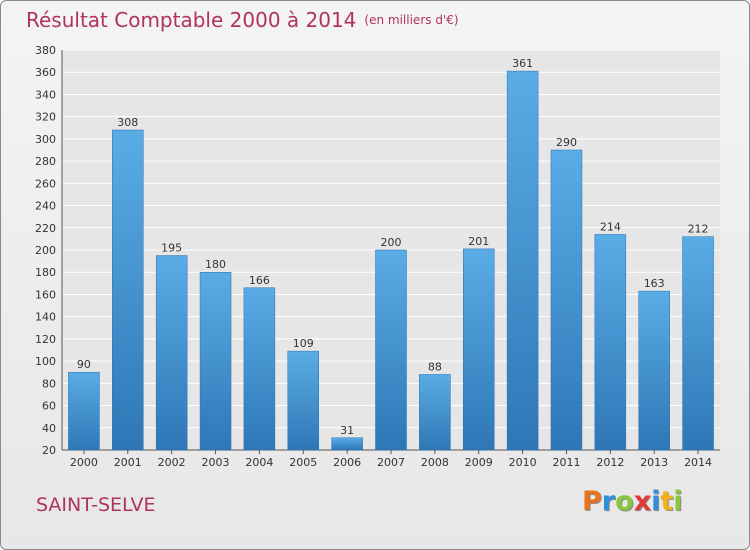 The width and height of the screenshot is (750, 550). I want to click on x-tick-label: 2014, so click(698, 462).